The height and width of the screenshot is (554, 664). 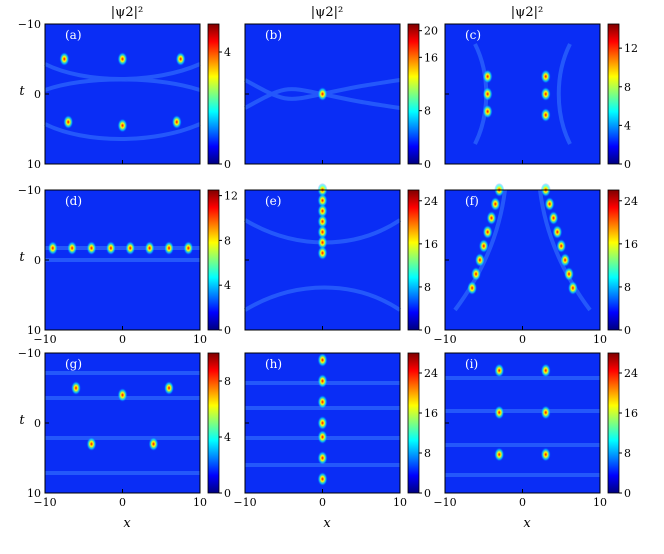 What do you see at coordinates (22, 420) in the screenshot?
I see `y-axis-label-row-3: t` at bounding box center [22, 420].